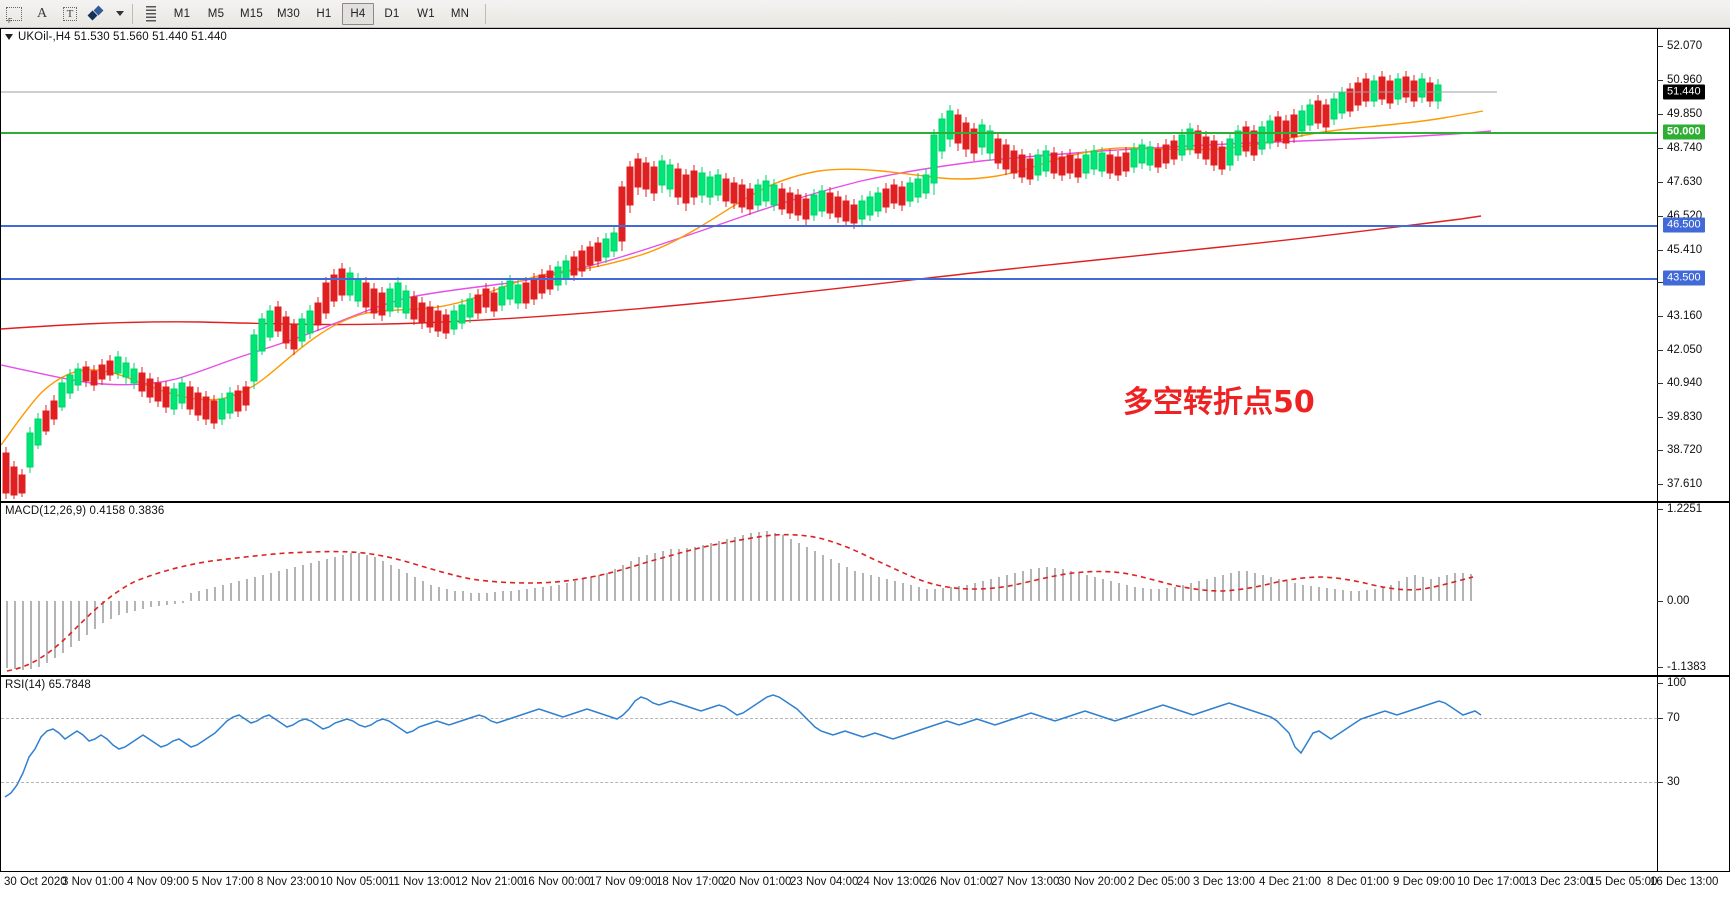 The image size is (1730, 897). Describe the element at coordinates (151, 14) in the screenshot. I see `indicator-list-icon` at that location.